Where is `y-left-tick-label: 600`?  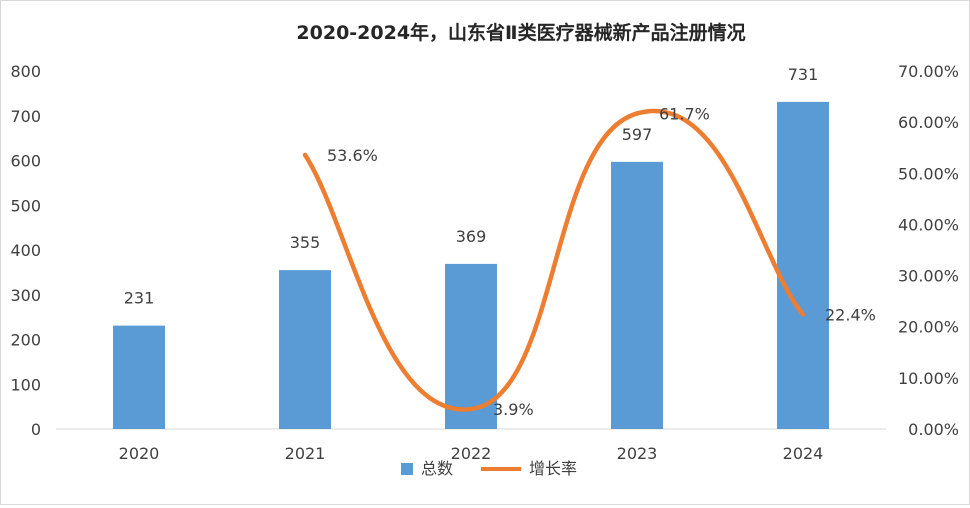
y-left-tick-label: 600 is located at coordinates (25, 161).